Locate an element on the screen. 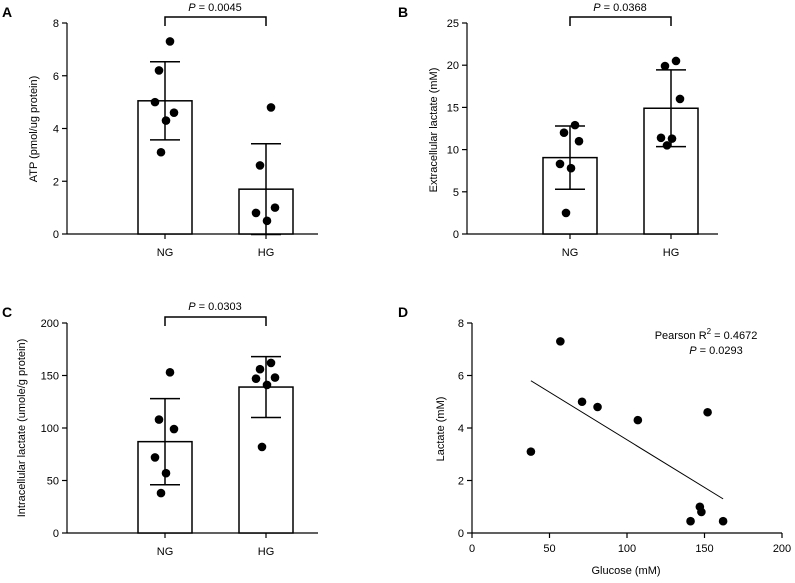  panel-d-x-tick-label: 50 is located at coordinates (549, 549).